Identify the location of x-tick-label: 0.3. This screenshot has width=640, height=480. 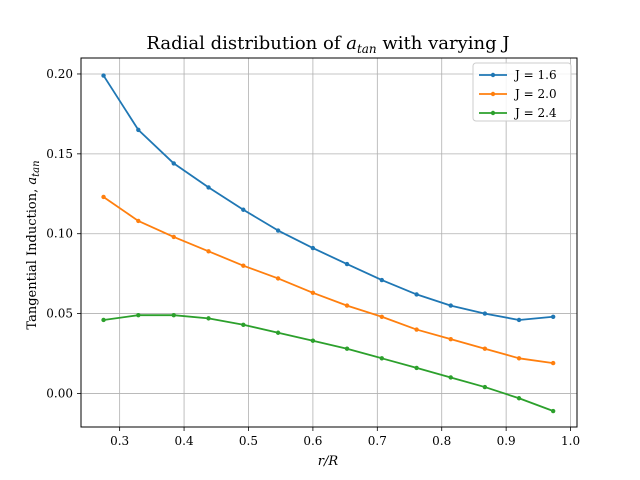
(119, 441).